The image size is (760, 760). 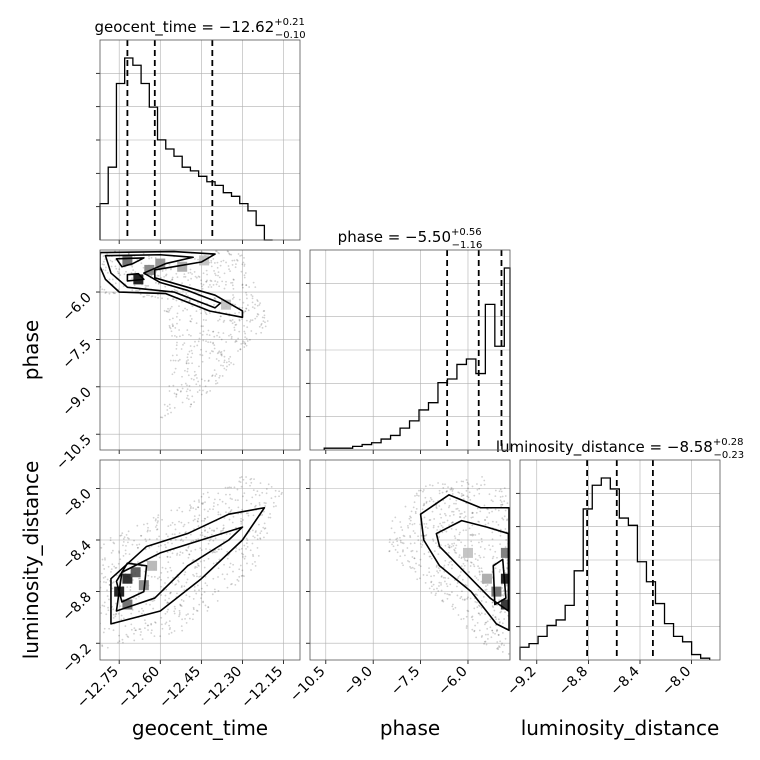 I want to click on title-phase: phase = −5.50+0.56 −1.16, so click(x=410, y=239).